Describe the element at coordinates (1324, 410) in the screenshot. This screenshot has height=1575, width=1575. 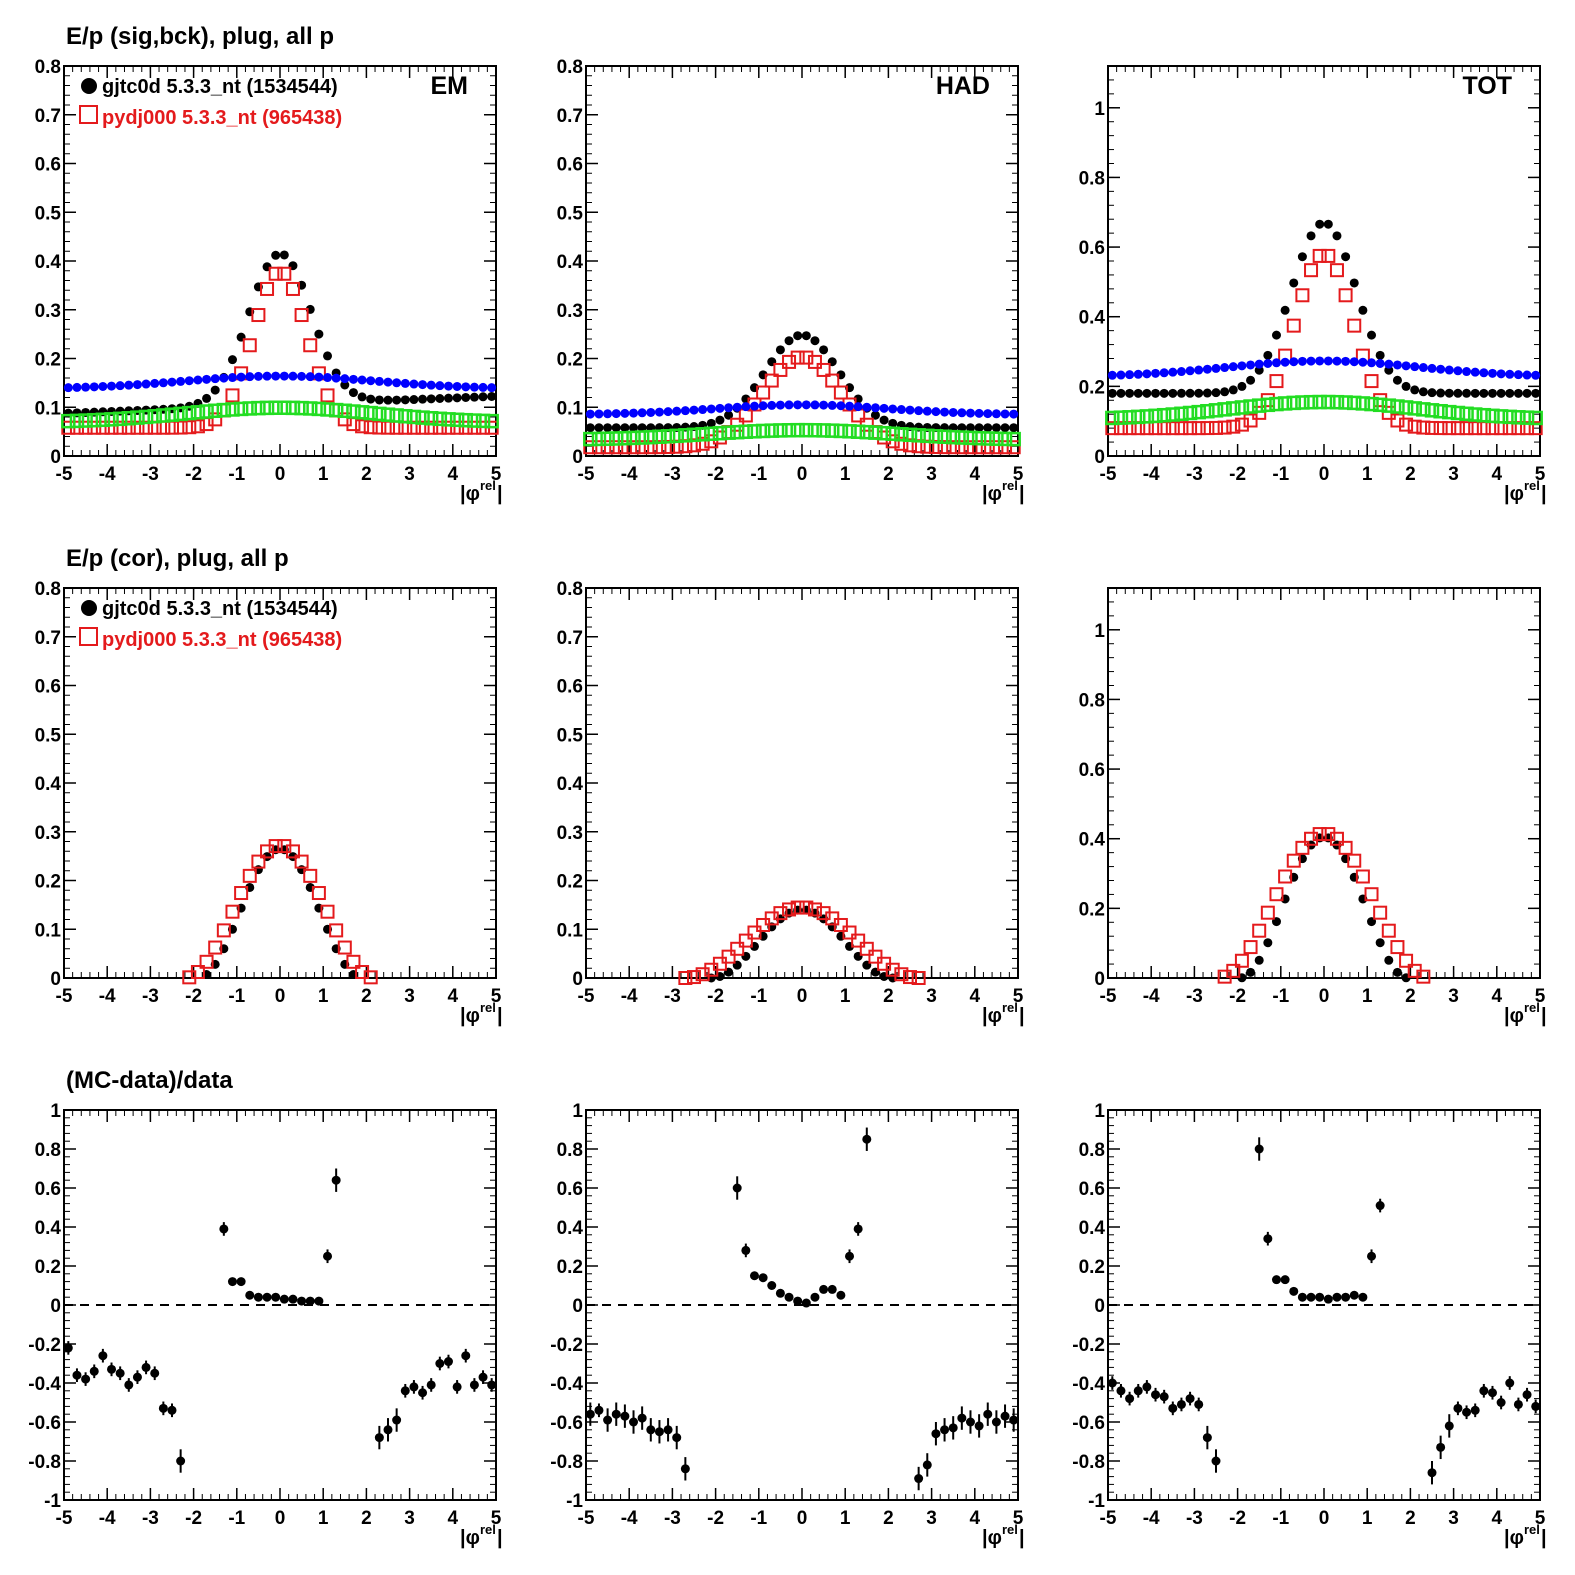
I see `series-green-square` at that location.